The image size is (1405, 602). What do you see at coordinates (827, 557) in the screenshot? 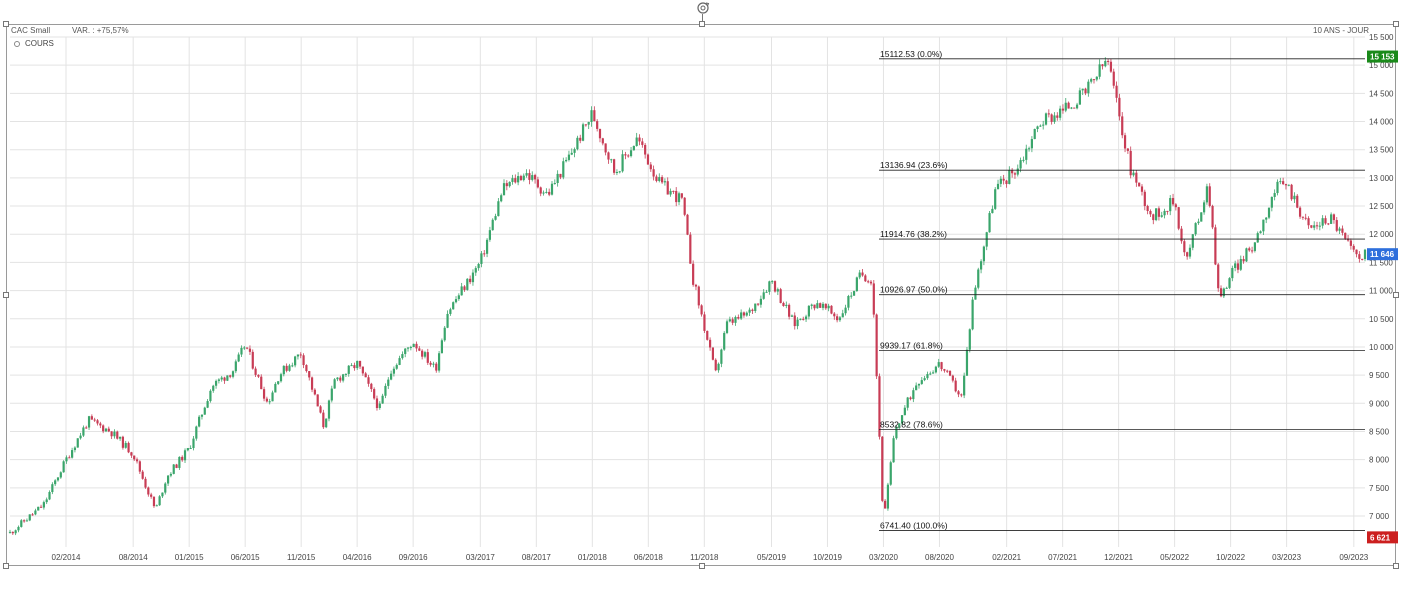
I see `x-tick-label: 10/2019` at bounding box center [827, 557].